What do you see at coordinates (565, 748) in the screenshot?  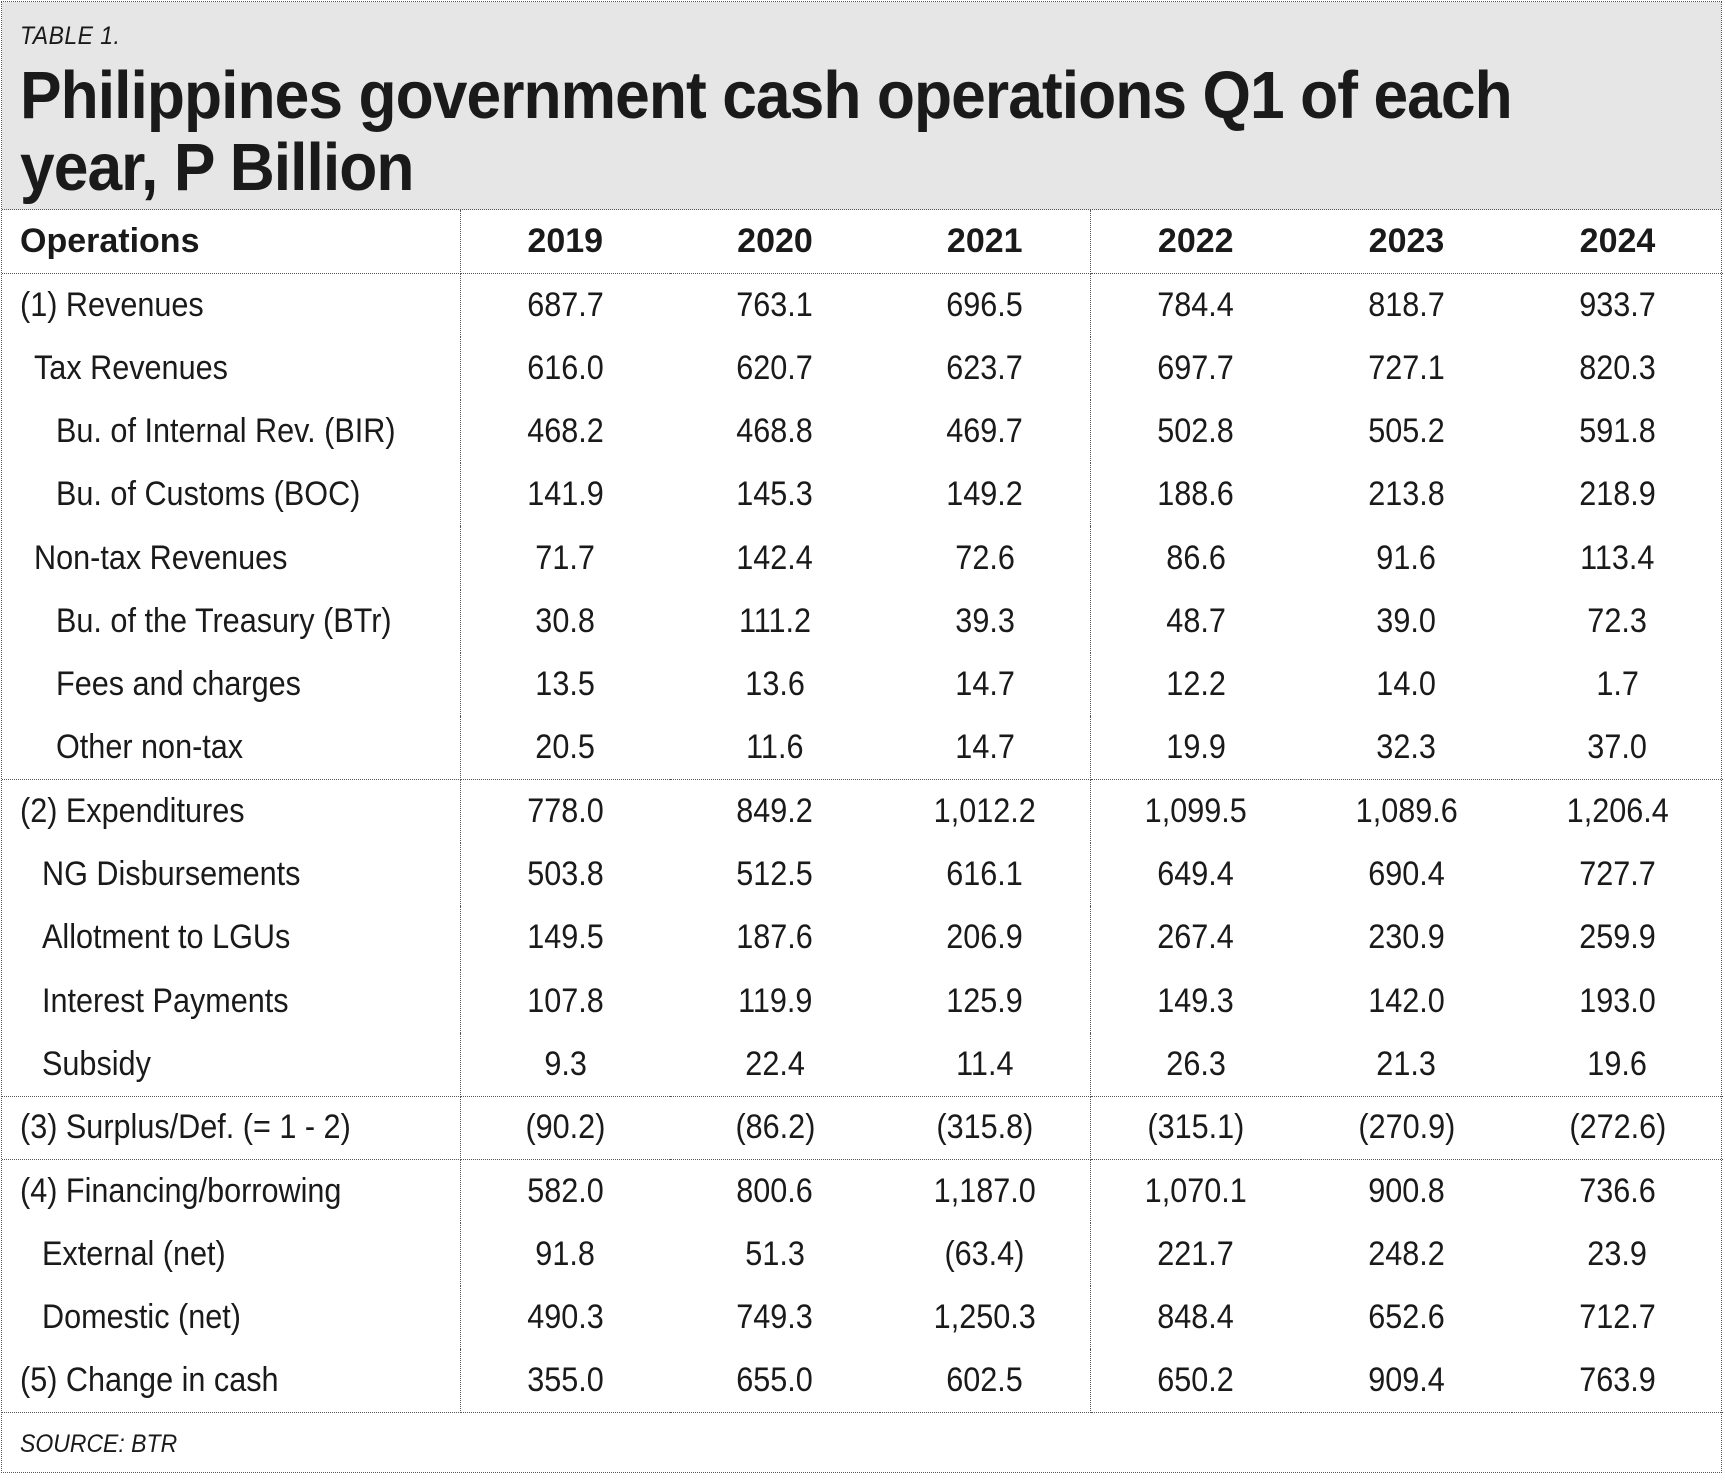 I see `value-cell: 20.5` at bounding box center [565, 748].